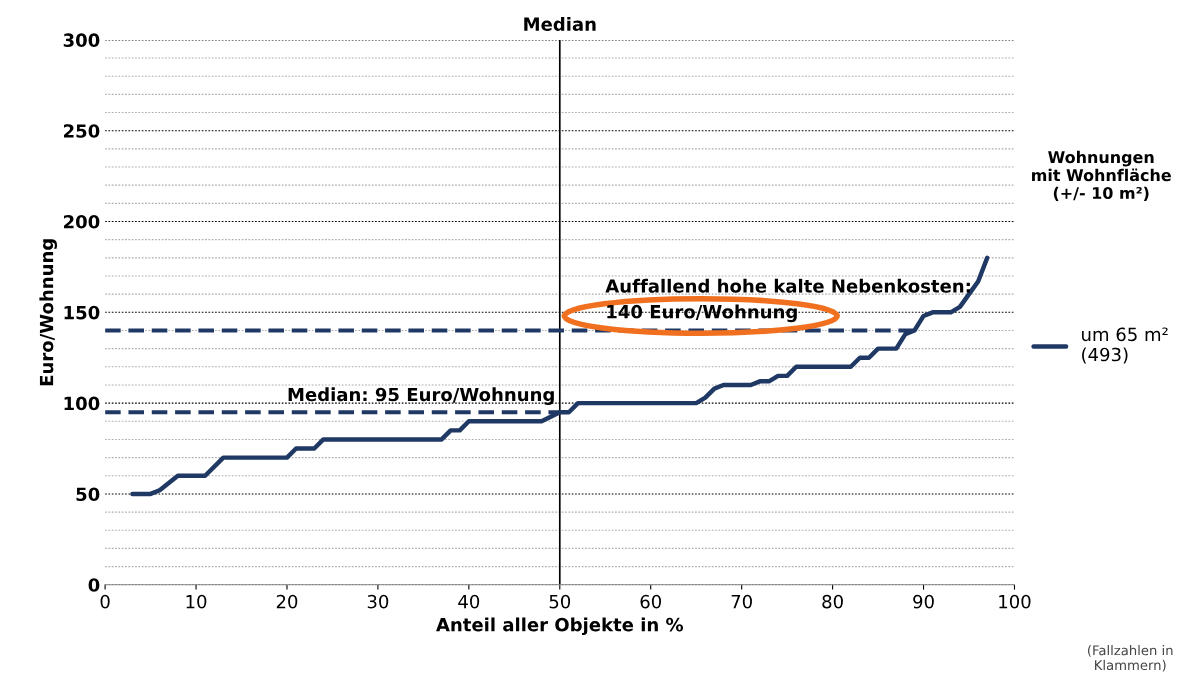  What do you see at coordinates (81, 221) in the screenshot?
I see `y-tick-label: 200` at bounding box center [81, 221].